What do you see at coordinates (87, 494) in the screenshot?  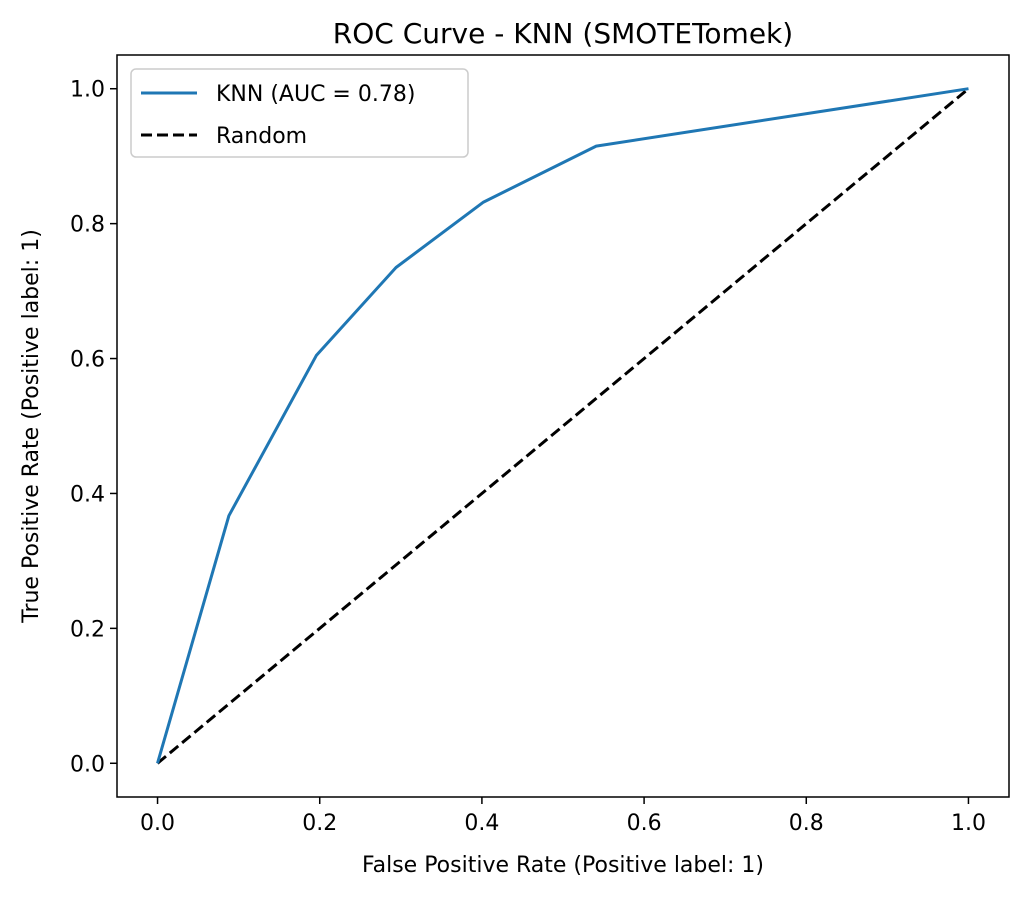 I see `y-tick-label: 0.4` at bounding box center [87, 494].